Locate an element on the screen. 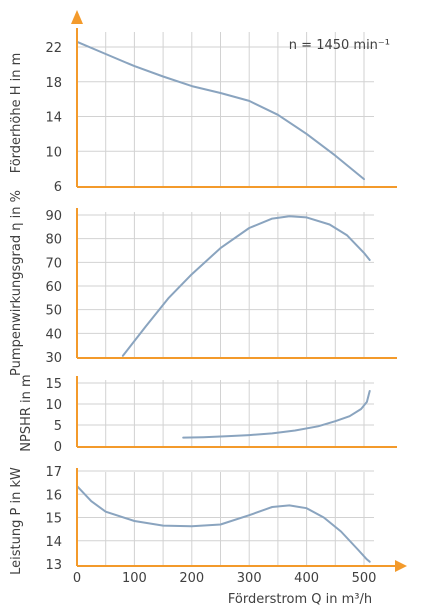  x-axis-arrowhead is located at coordinates (401, 566).